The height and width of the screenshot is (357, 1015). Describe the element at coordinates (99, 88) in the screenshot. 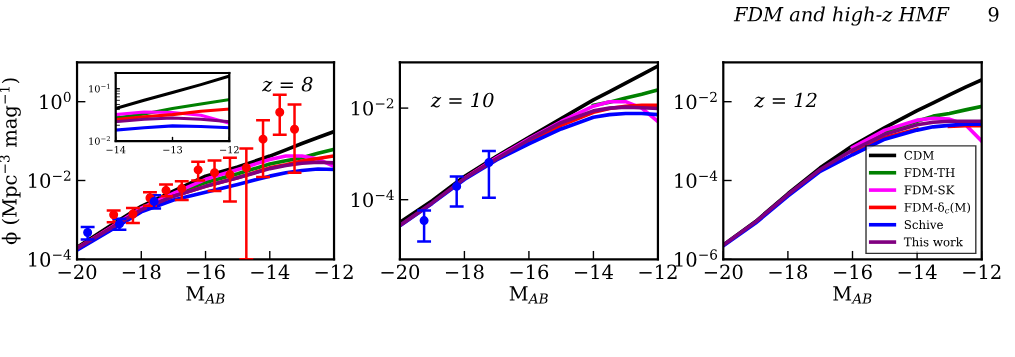

I see `y-tick-label: 10$^{−1}$` at that location.